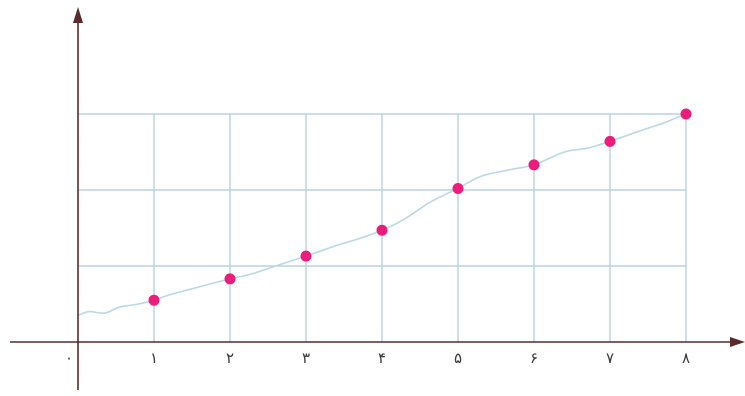  I want to click on y-axis-arrow, so click(78, 15).